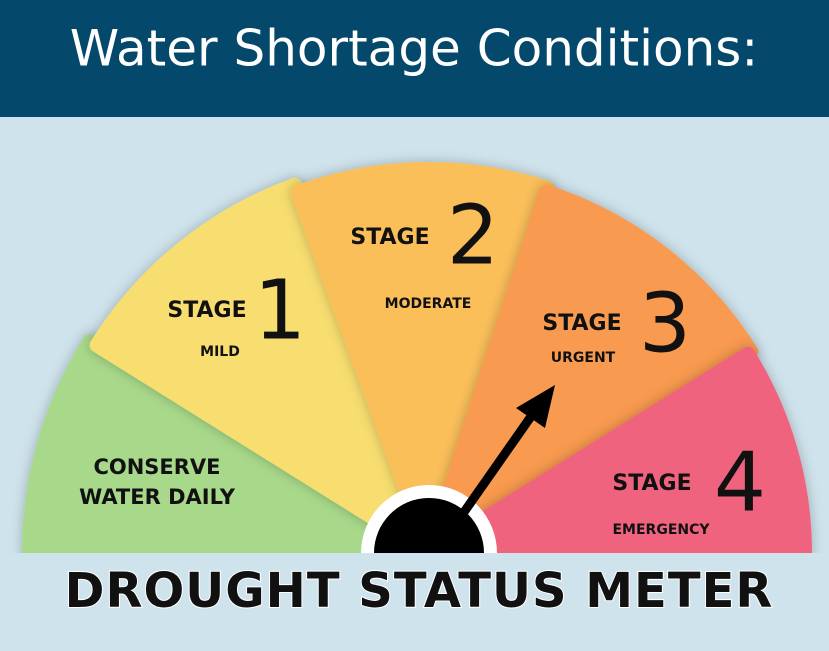  What do you see at coordinates (583, 358) in the screenshot?
I see `stage-description: URGENT` at bounding box center [583, 358].